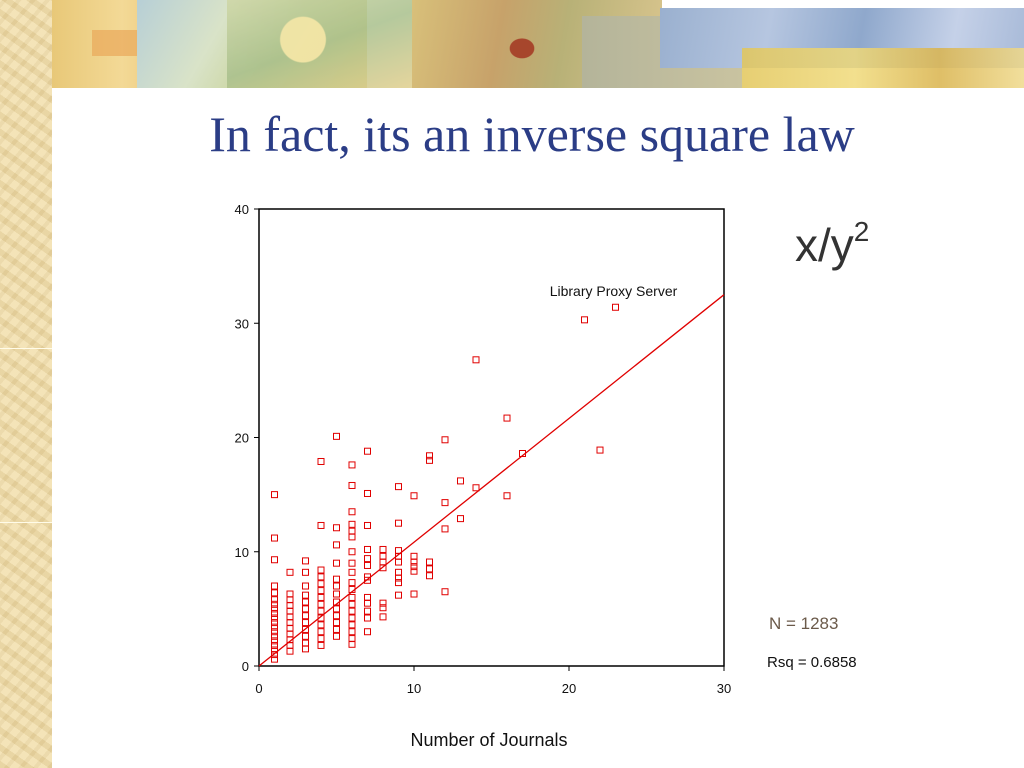 Image resolution: width=1024 pixels, height=768 pixels. I want to click on formula-label: x/y2, so click(832, 244).